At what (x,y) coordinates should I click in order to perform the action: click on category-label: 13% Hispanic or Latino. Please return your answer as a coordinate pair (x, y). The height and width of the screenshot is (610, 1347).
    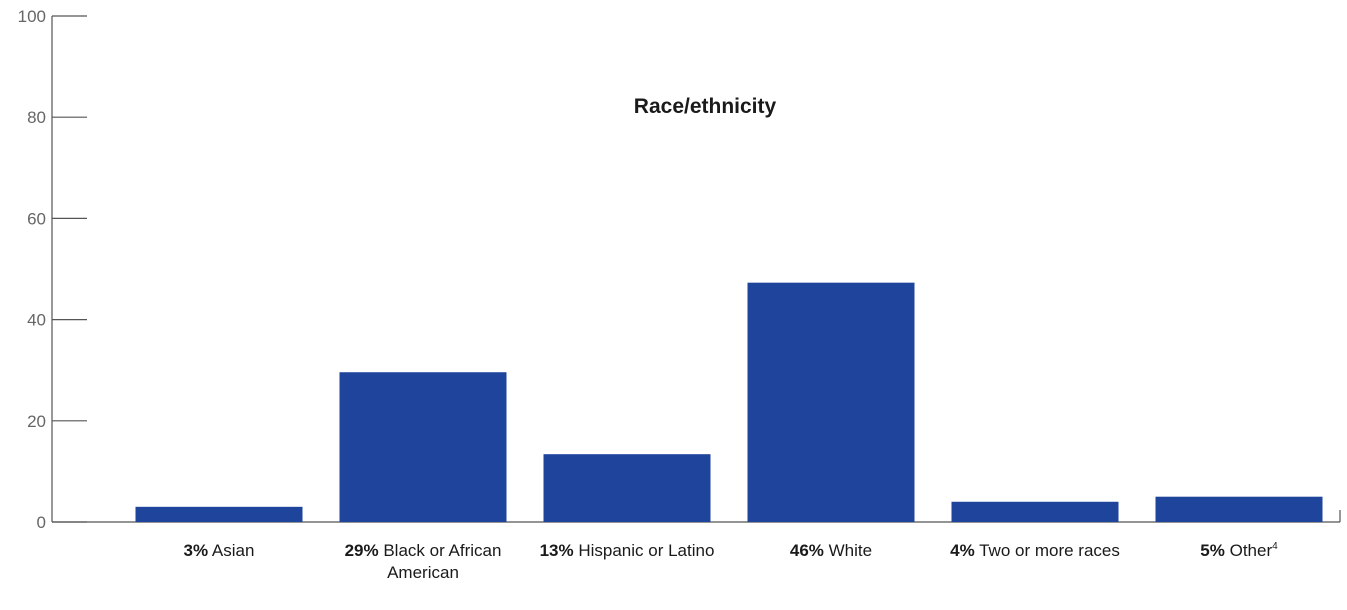
    Looking at the image, I should click on (627, 551).